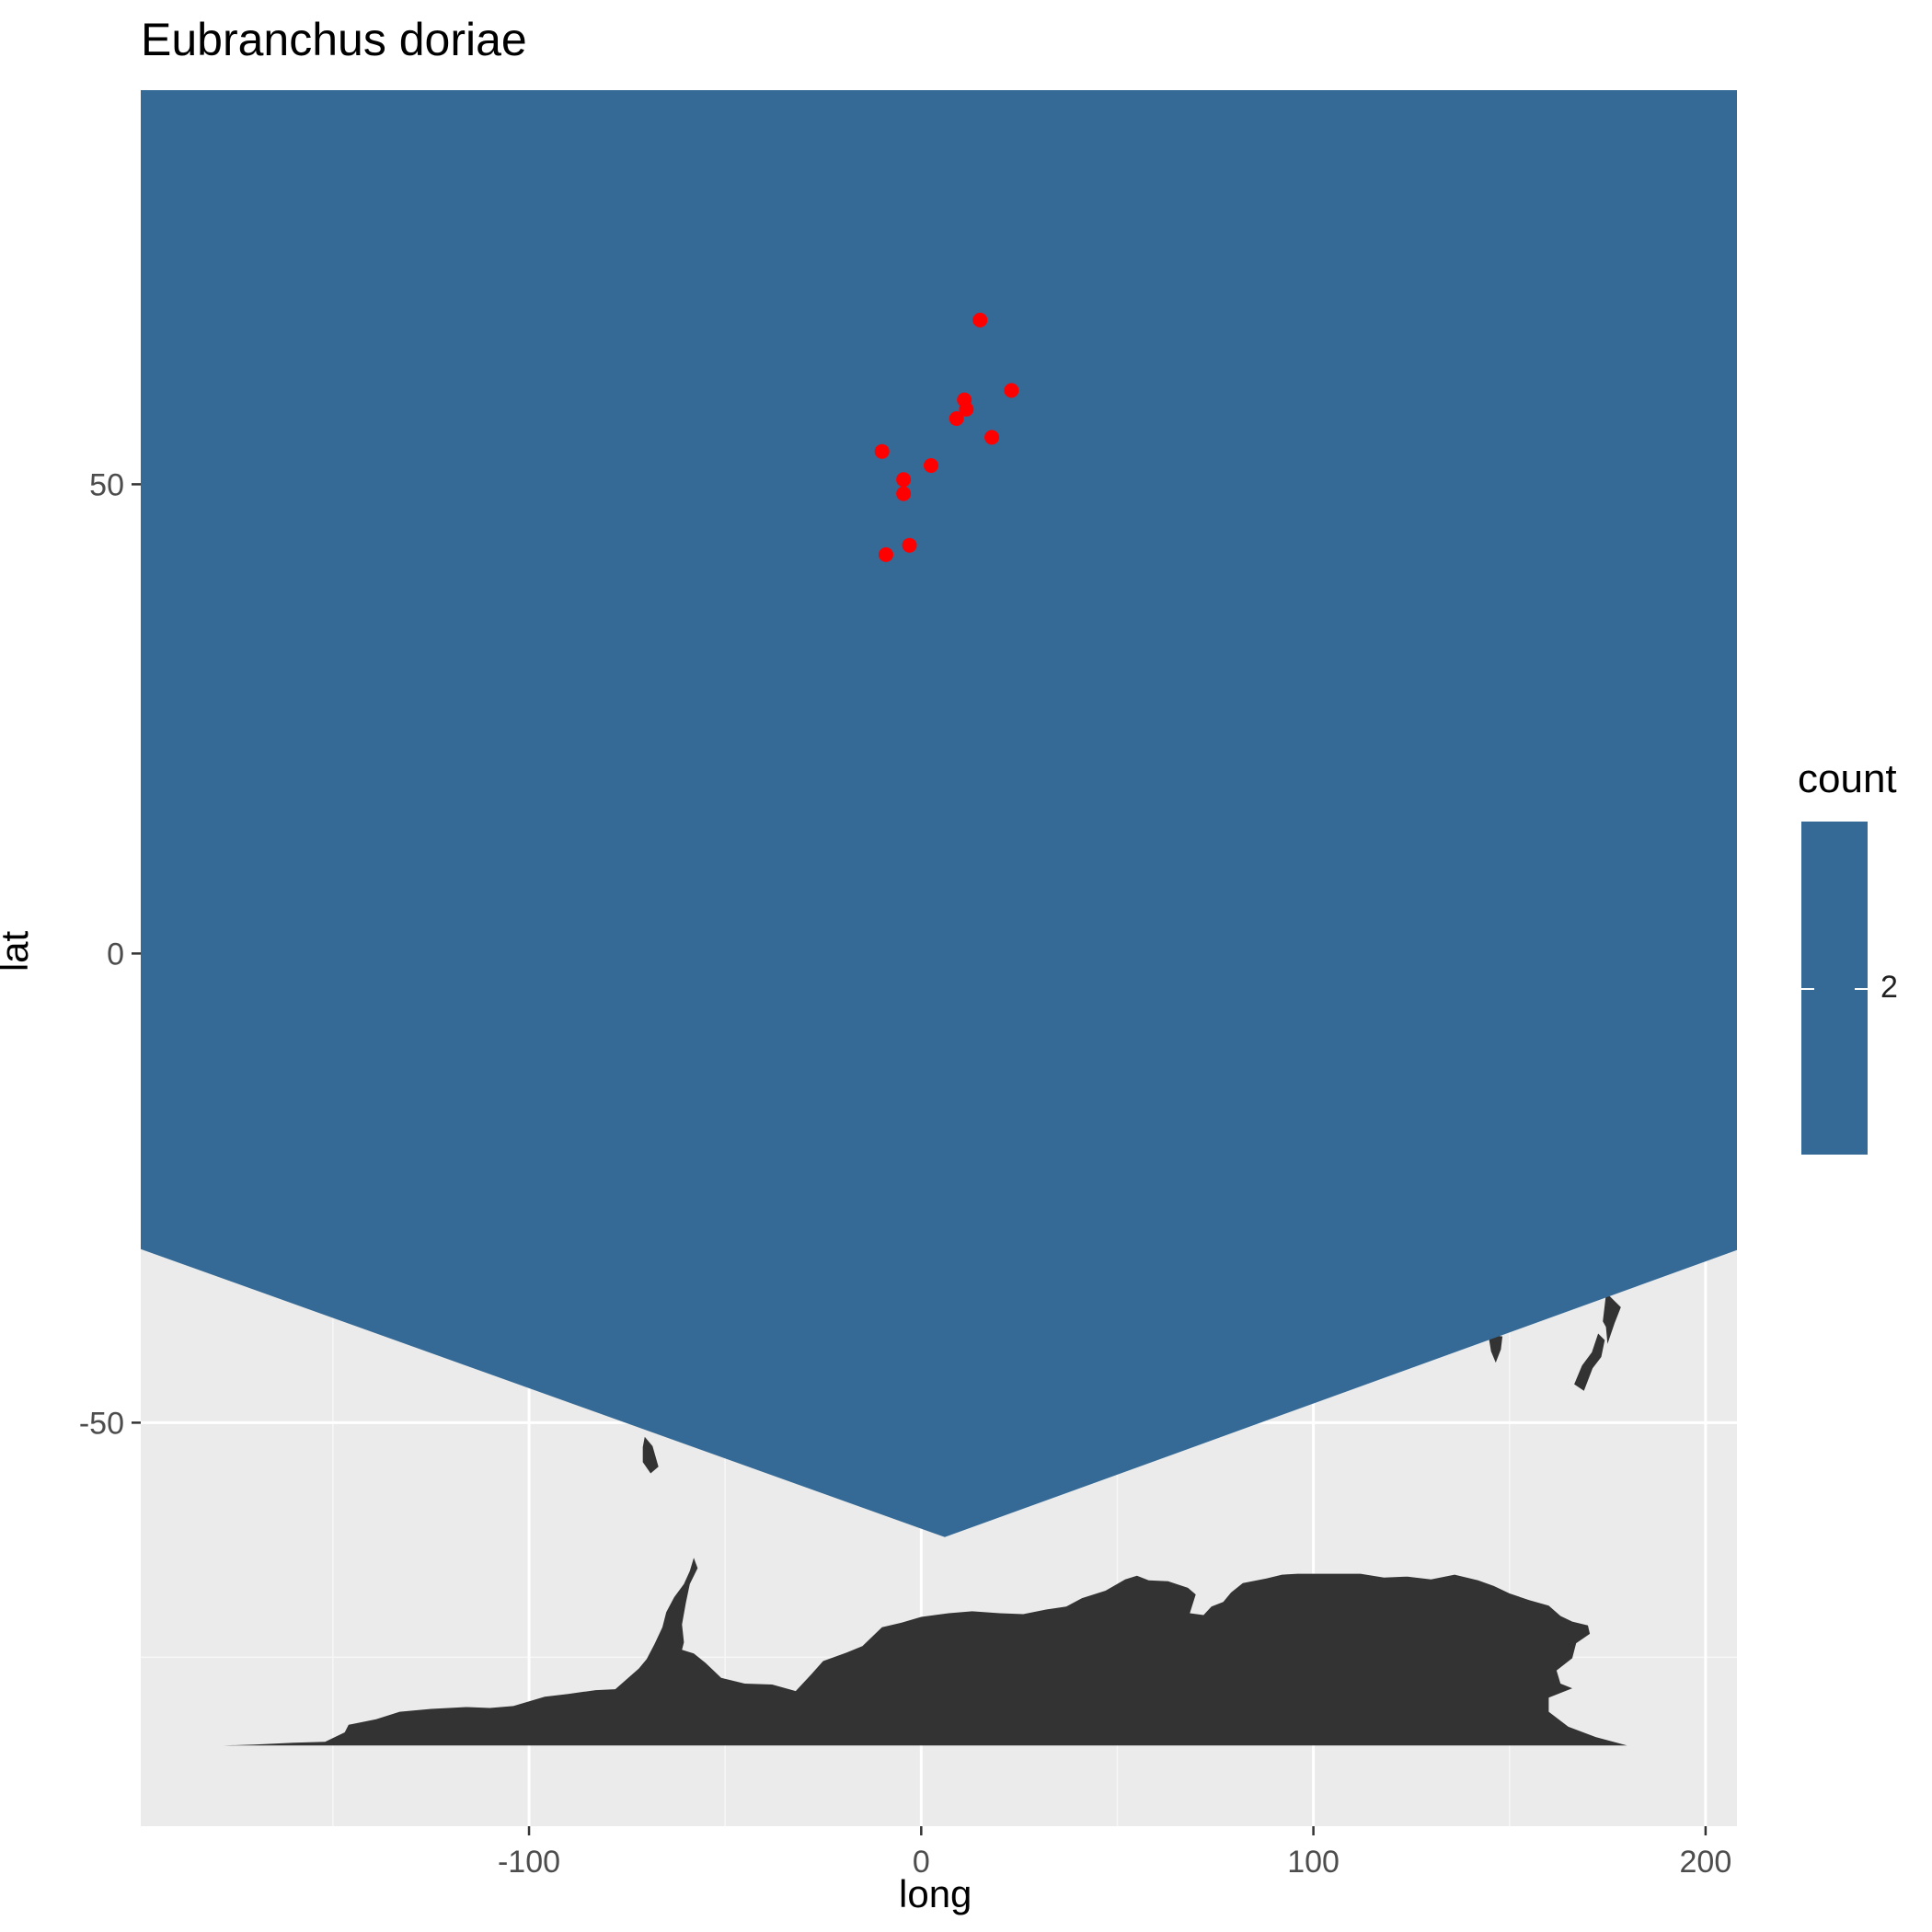 This screenshot has width=1932, height=1932. What do you see at coordinates (101, 1423) in the screenshot?
I see `y-tick-label: -50` at bounding box center [101, 1423].